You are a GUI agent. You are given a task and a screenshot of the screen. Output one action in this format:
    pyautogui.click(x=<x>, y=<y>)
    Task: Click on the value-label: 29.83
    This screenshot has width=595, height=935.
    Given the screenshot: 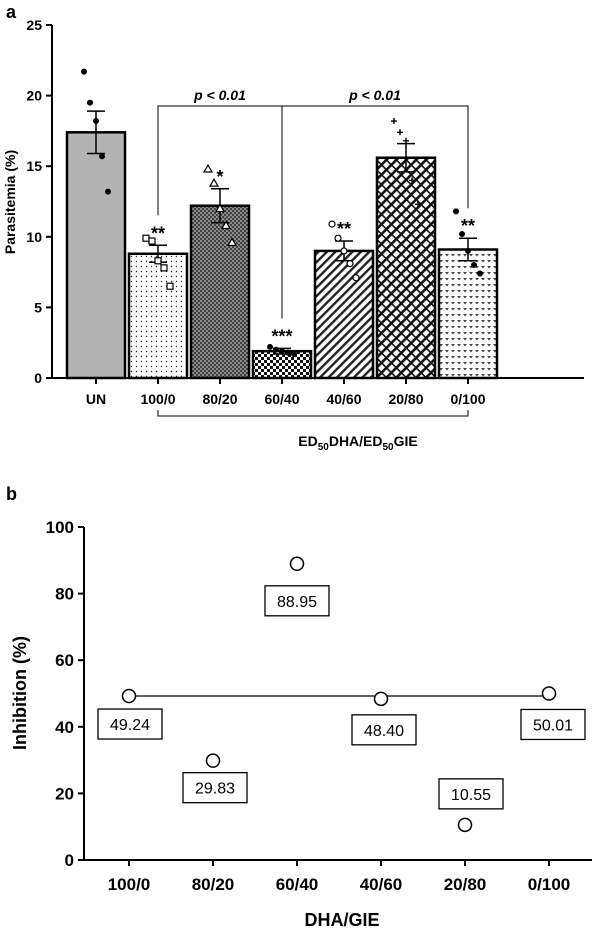 What is the action you would take?
    pyautogui.click(x=215, y=789)
    